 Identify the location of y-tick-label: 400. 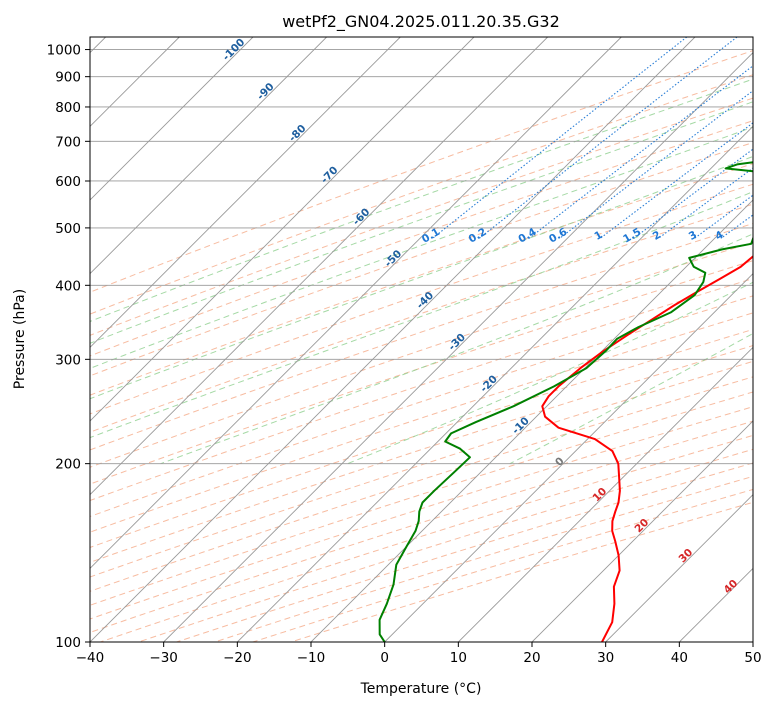
(68, 286).